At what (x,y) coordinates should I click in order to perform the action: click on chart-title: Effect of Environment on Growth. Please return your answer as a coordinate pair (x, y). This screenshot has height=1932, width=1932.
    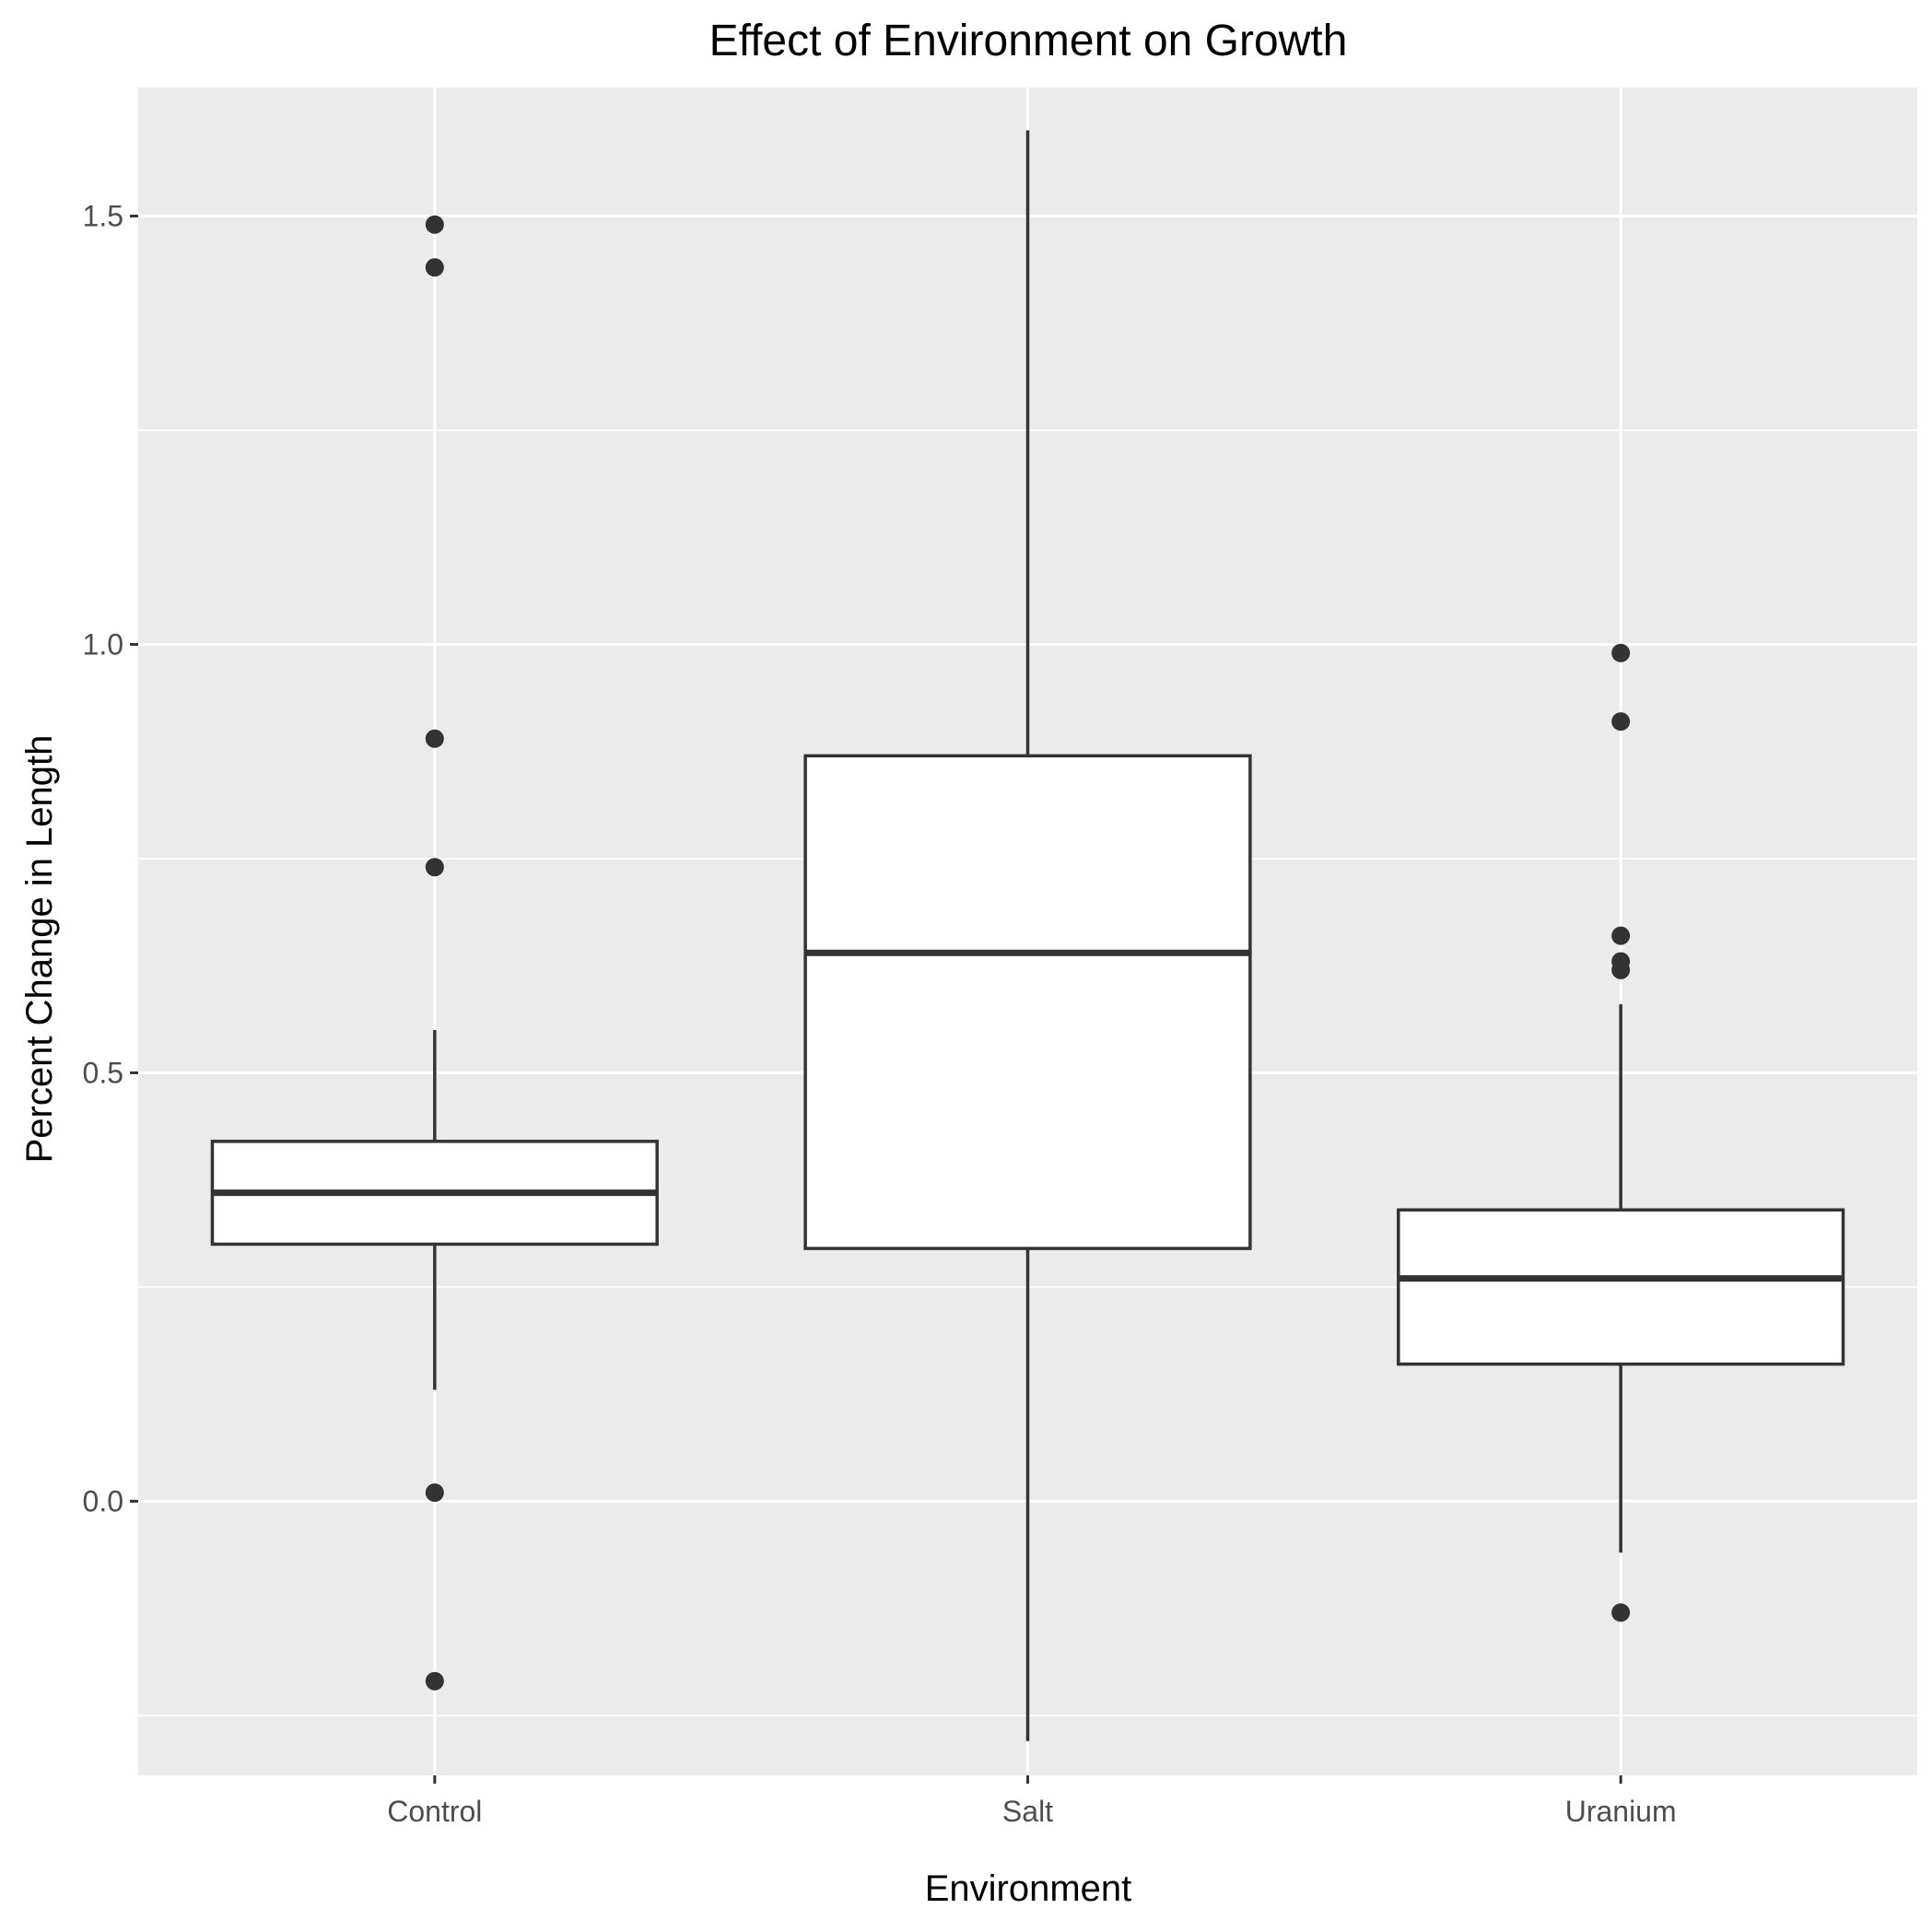
    Looking at the image, I should click on (1028, 41).